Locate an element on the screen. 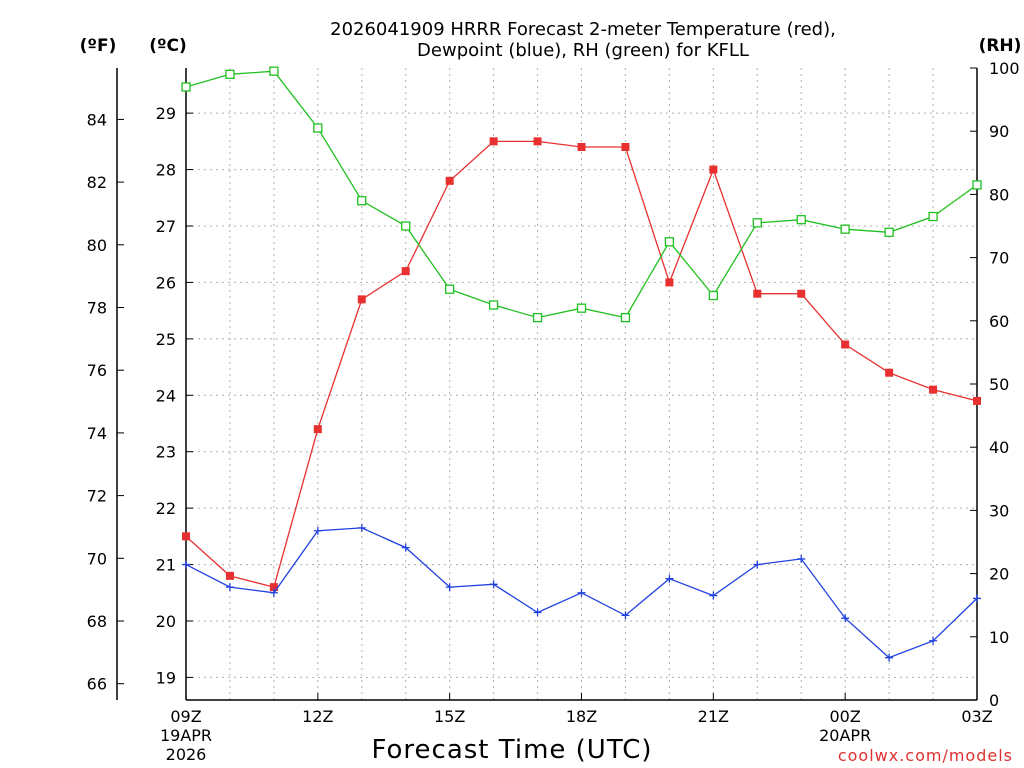  credit-label: coolwx.com/models is located at coordinates (925, 755).